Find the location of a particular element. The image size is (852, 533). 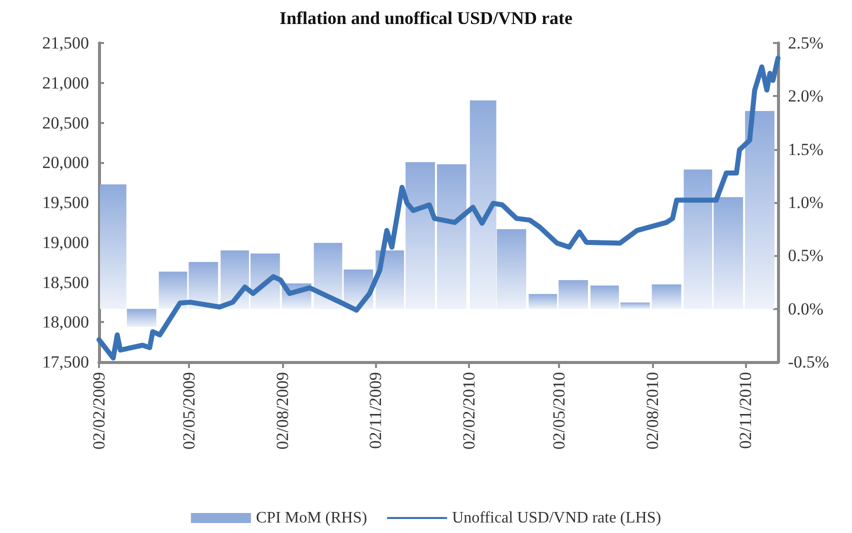

x-tick-label: 02/02/2009 is located at coordinates (99, 411).